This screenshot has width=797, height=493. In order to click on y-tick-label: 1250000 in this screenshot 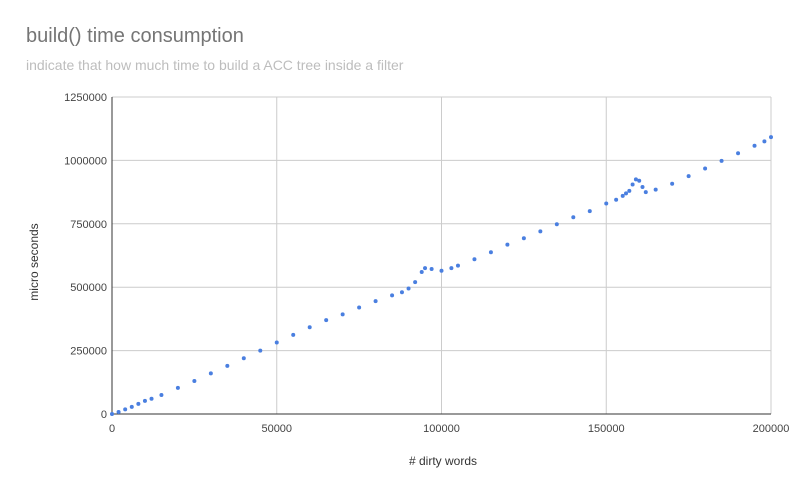, I will do `click(85, 98)`.